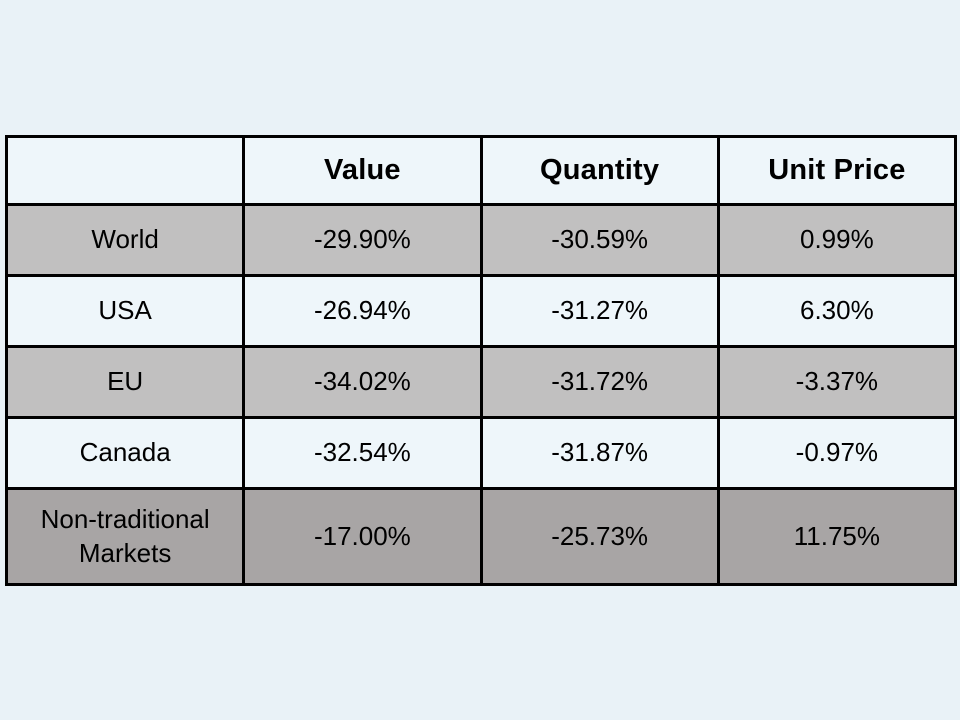  I want to click on cell-usa-unit-price: 6.30%, so click(837, 311).